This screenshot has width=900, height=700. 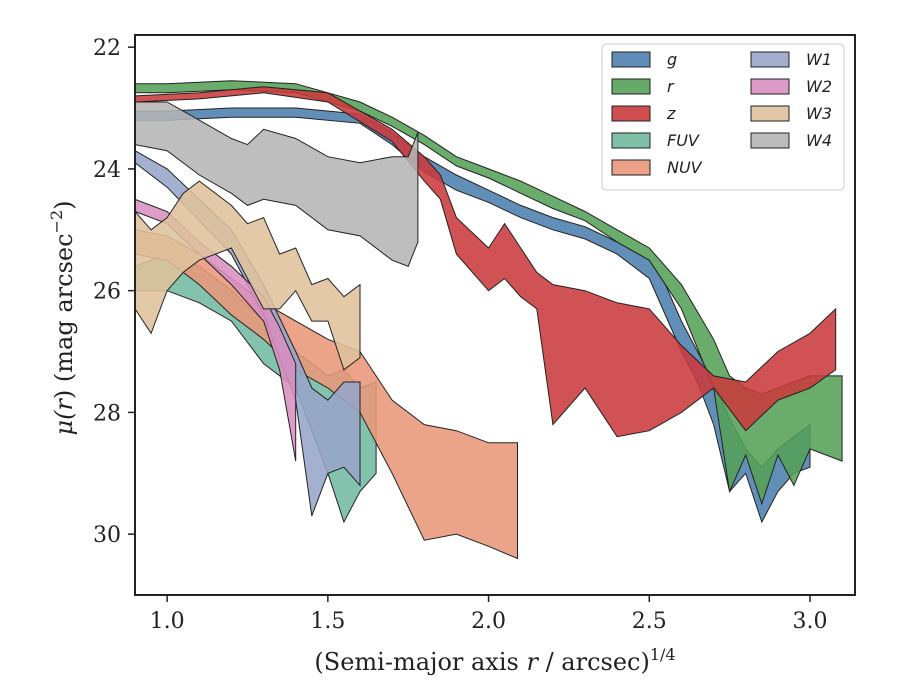 What do you see at coordinates (107, 292) in the screenshot?
I see `y-tick-label: 26` at bounding box center [107, 292].